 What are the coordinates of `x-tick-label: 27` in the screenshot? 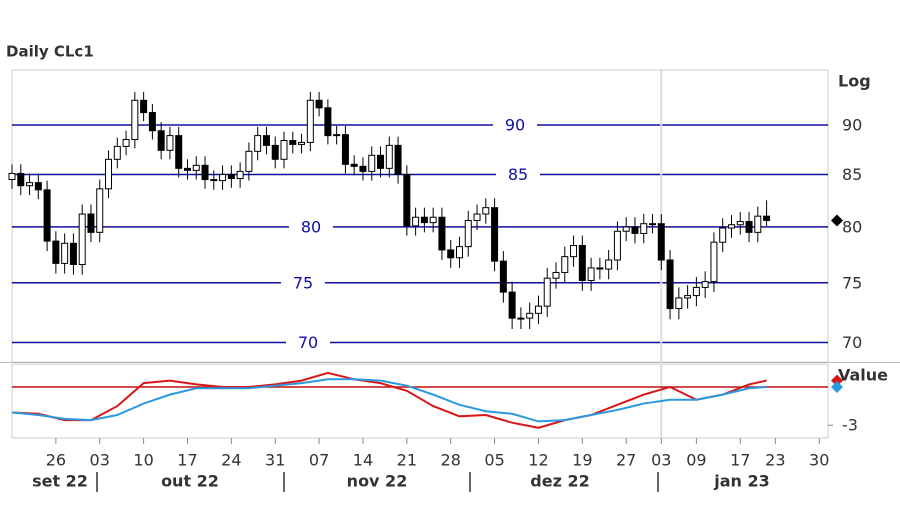 It's located at (626, 460).